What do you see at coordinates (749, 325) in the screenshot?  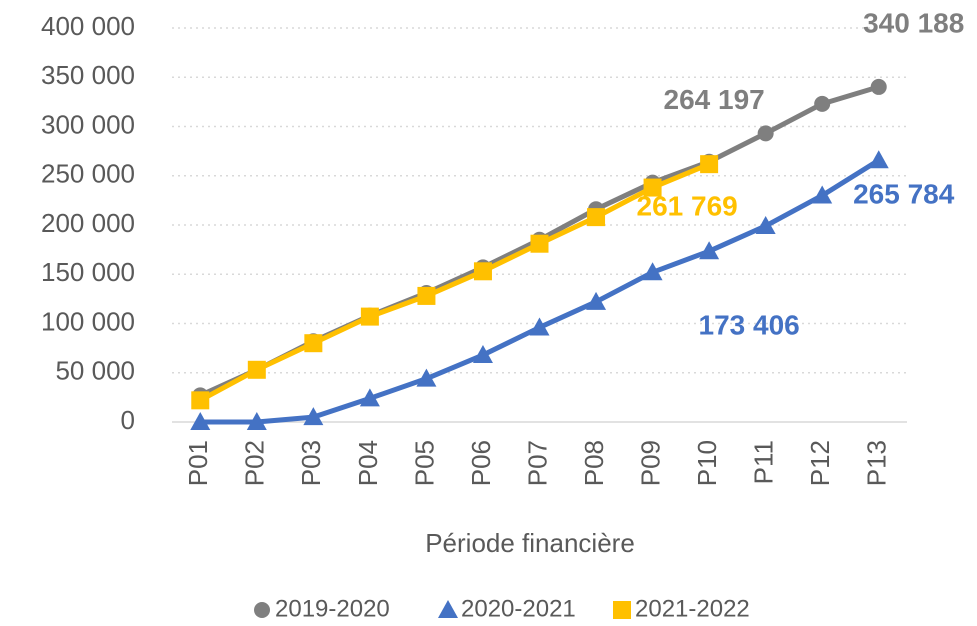 I see `data-label: 173 406` at bounding box center [749, 325].